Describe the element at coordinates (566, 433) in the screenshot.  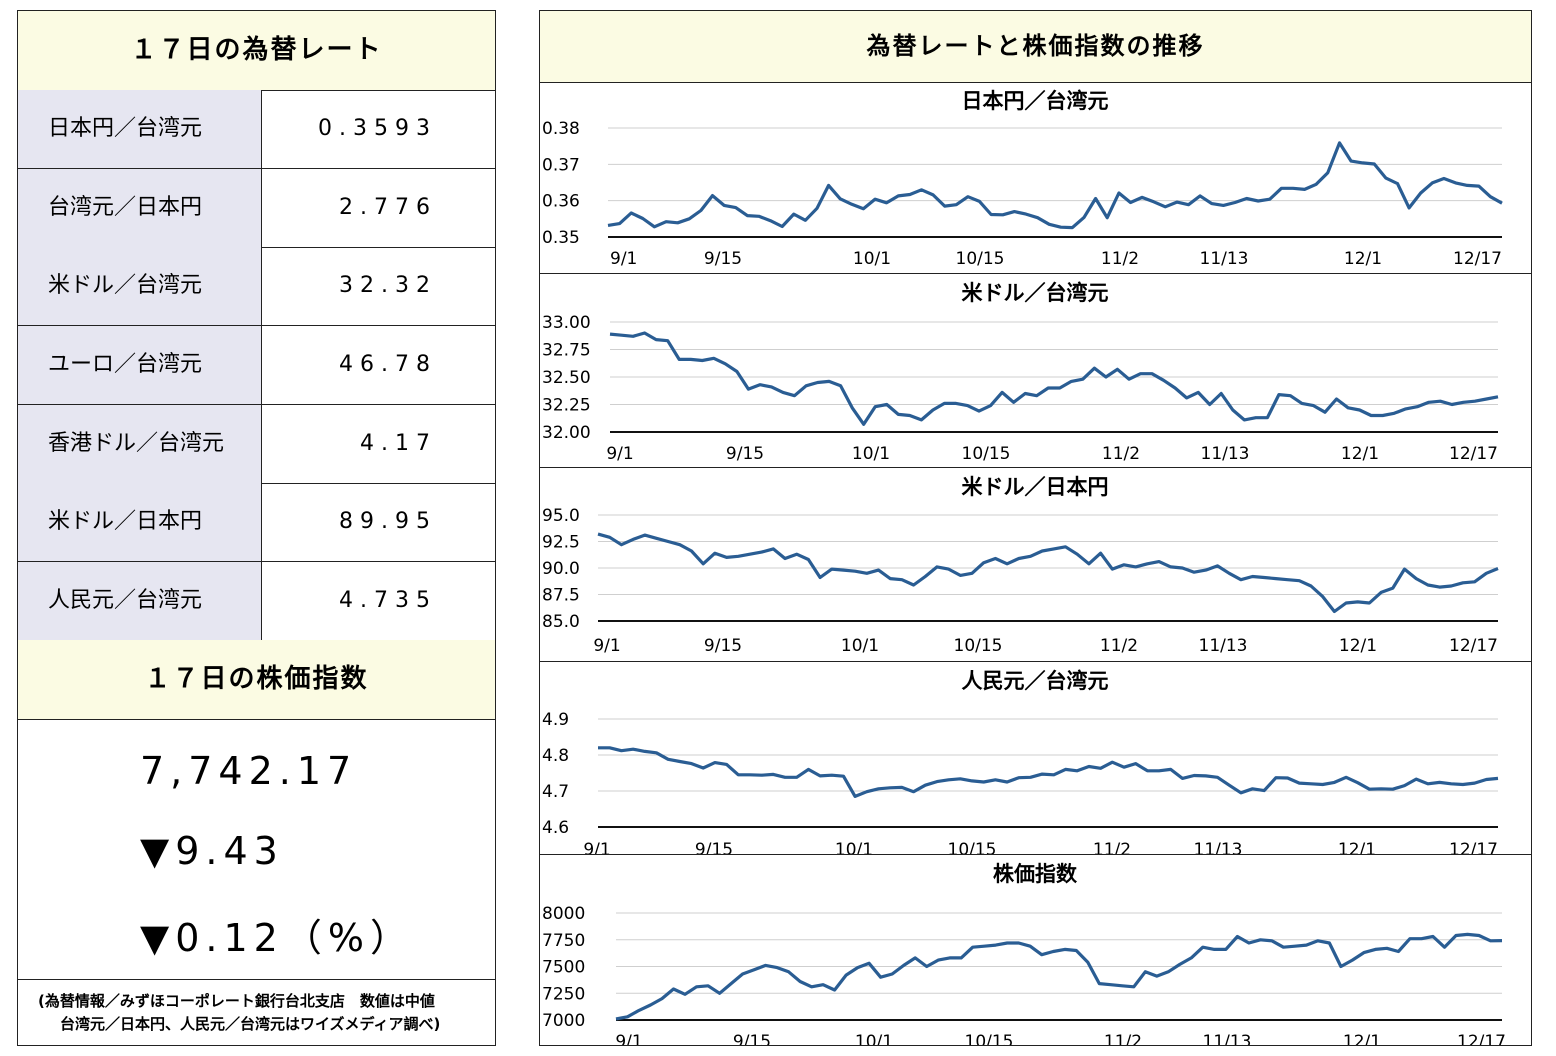
I see `y-tick-label: 32.00` at that location.